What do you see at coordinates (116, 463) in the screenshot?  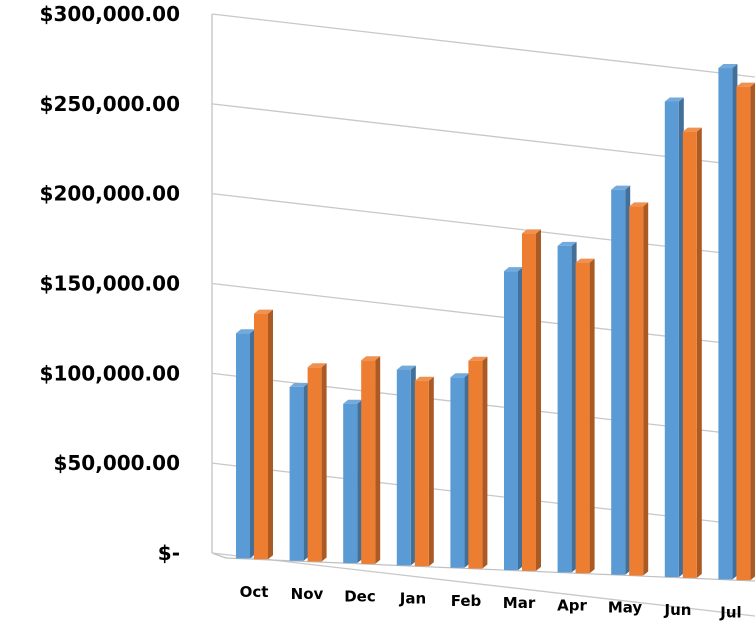 I see `y-tick-label: $50,000.00` at bounding box center [116, 463].